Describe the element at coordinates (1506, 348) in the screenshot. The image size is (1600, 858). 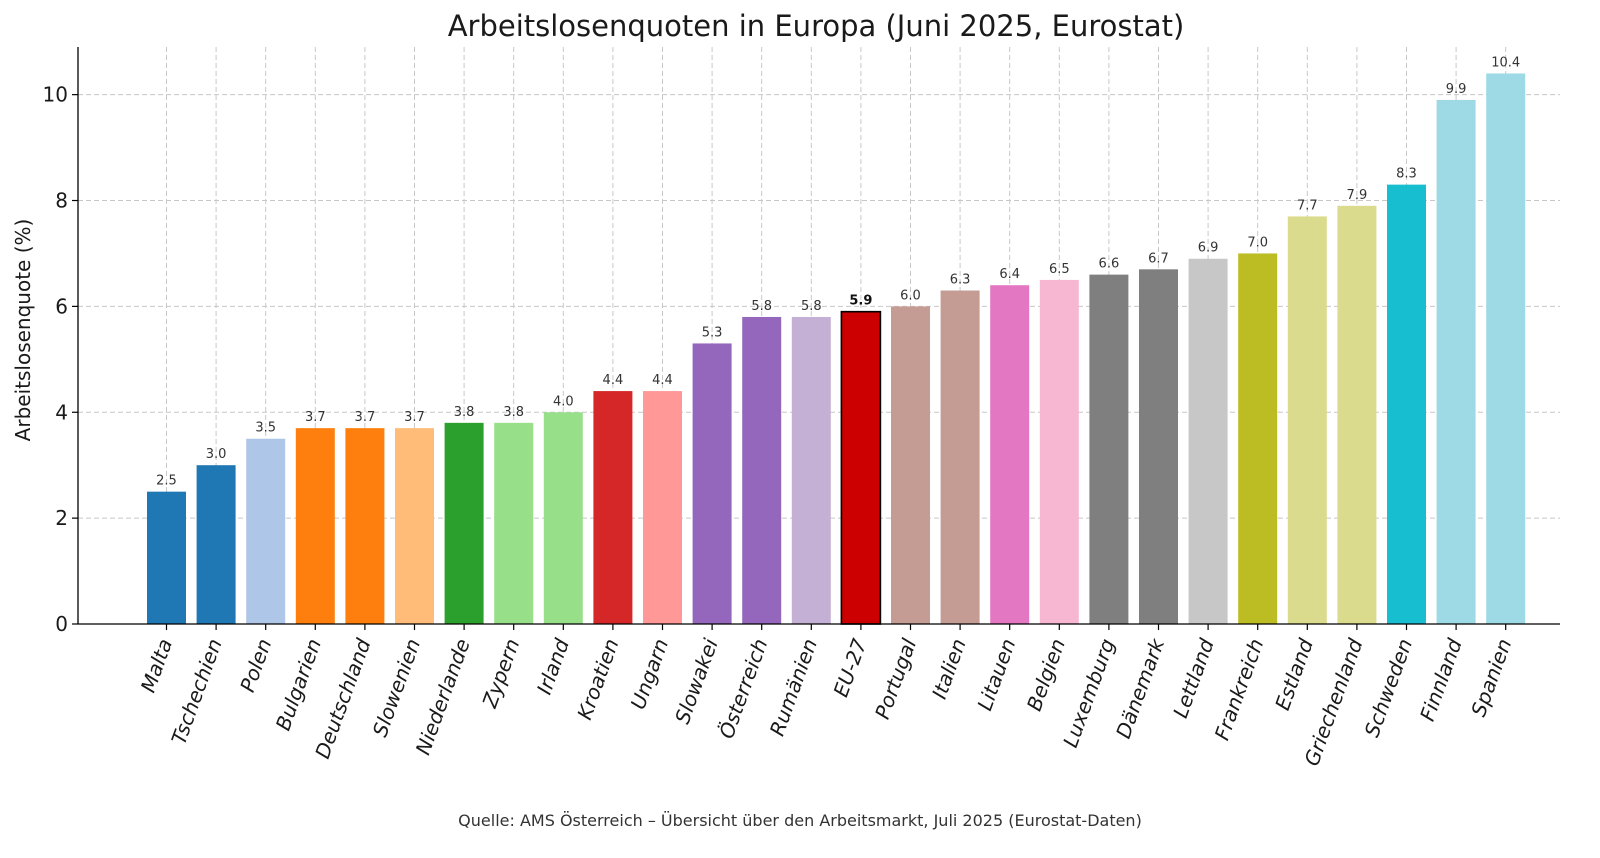
I see `bar-spanien` at that location.